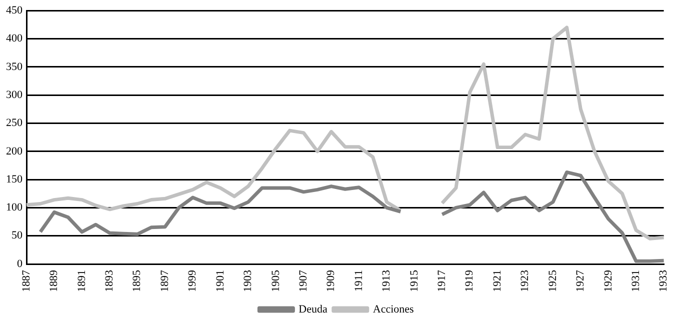 The width and height of the screenshot is (683, 325). Describe the element at coordinates (248, 281) in the screenshot. I see `x-tick-label: 1903` at that location.